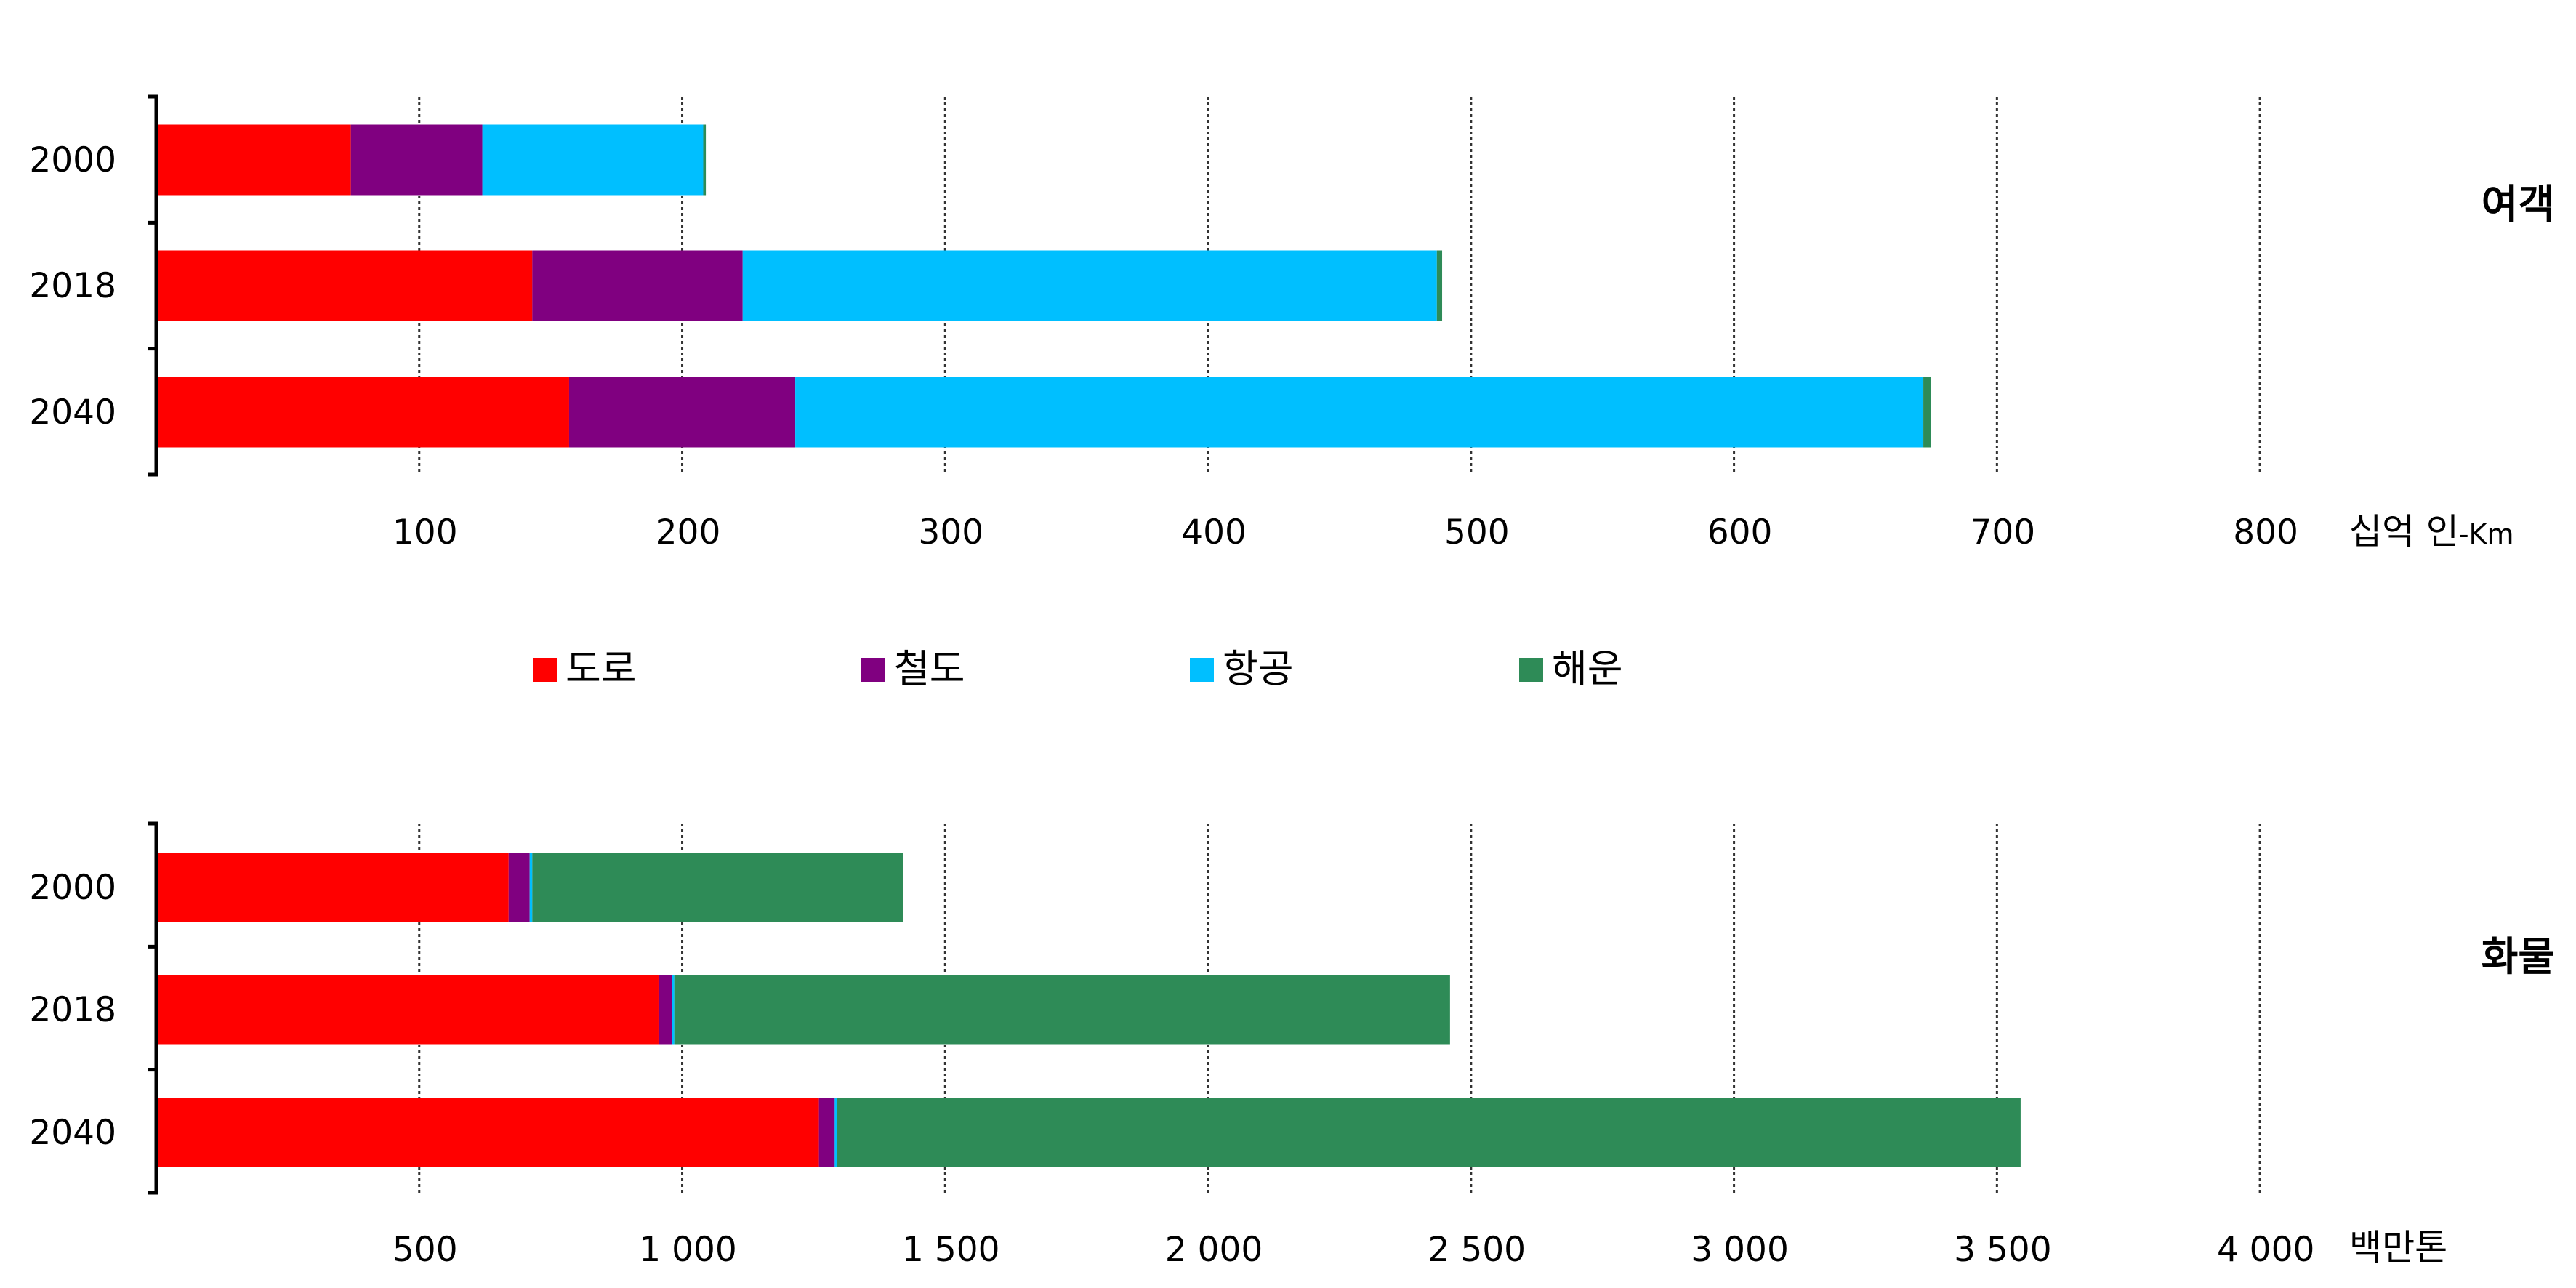  I want to click on legend-label-air: 항공, so click(1258, 669).